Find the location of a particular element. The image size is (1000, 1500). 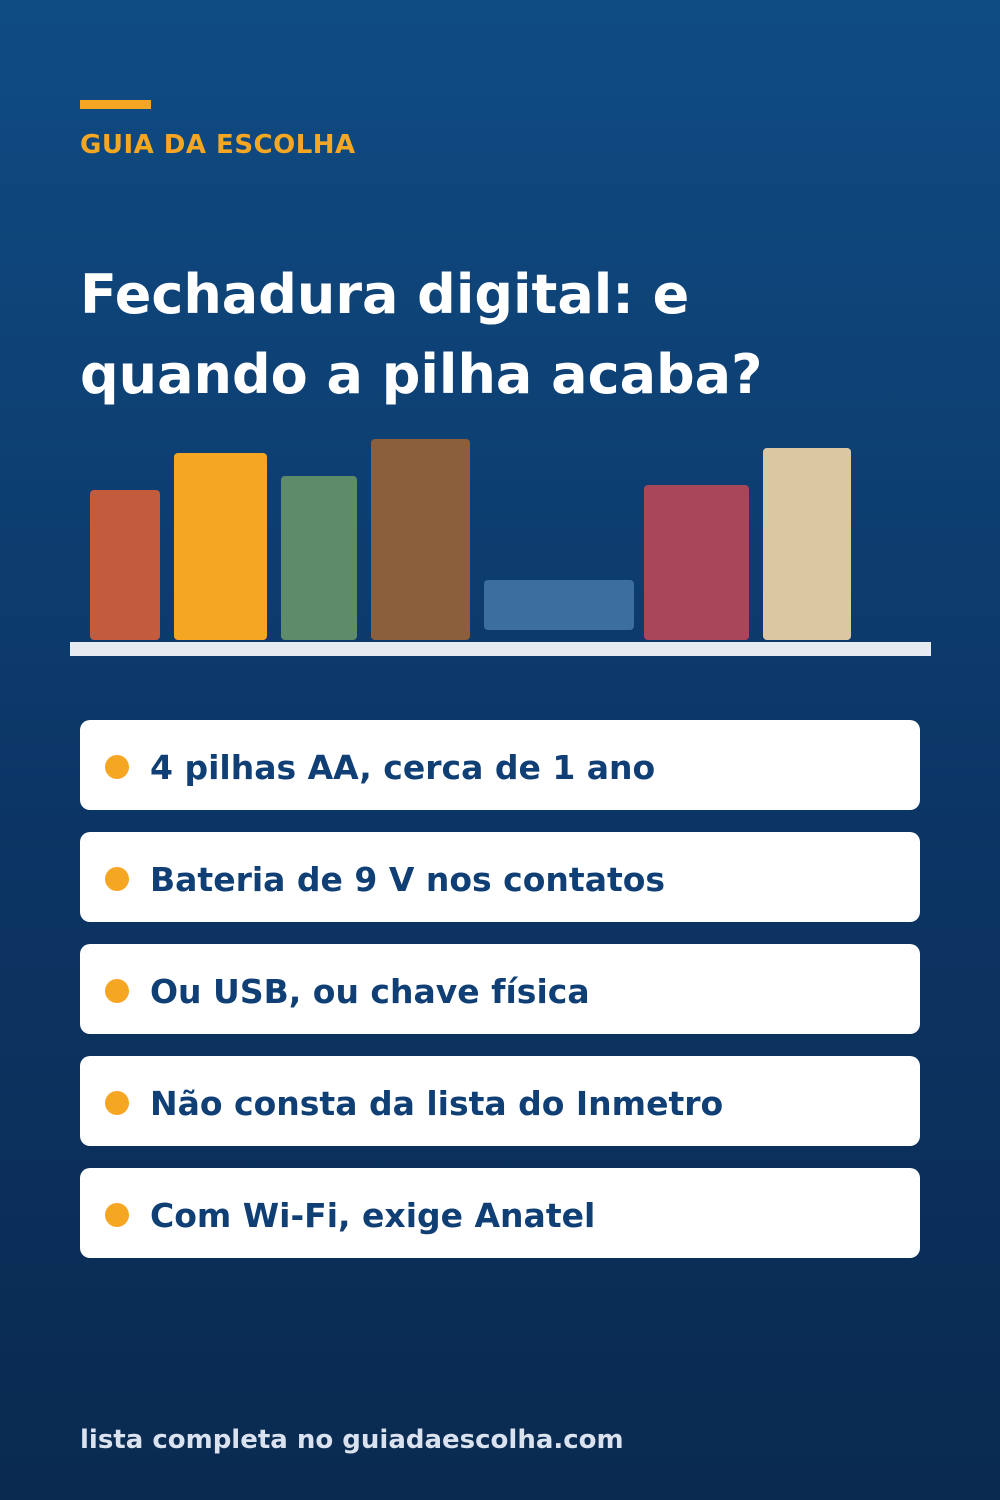

list-item-label: Não consta da lista do Inmetro is located at coordinates (437, 1103).